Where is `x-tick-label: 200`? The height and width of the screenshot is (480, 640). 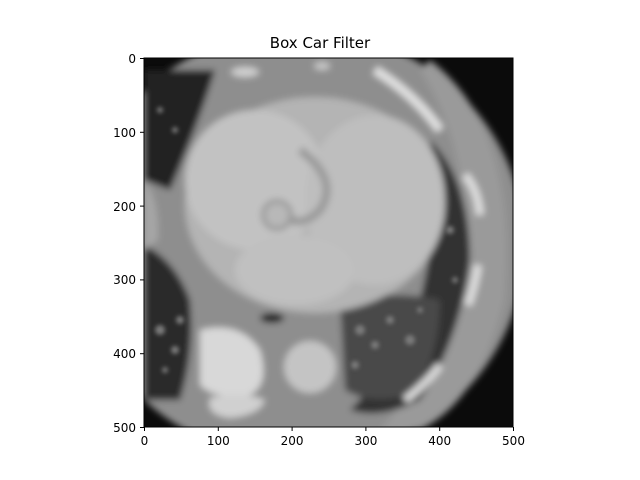 x-tick-label: 200 is located at coordinates (292, 441).